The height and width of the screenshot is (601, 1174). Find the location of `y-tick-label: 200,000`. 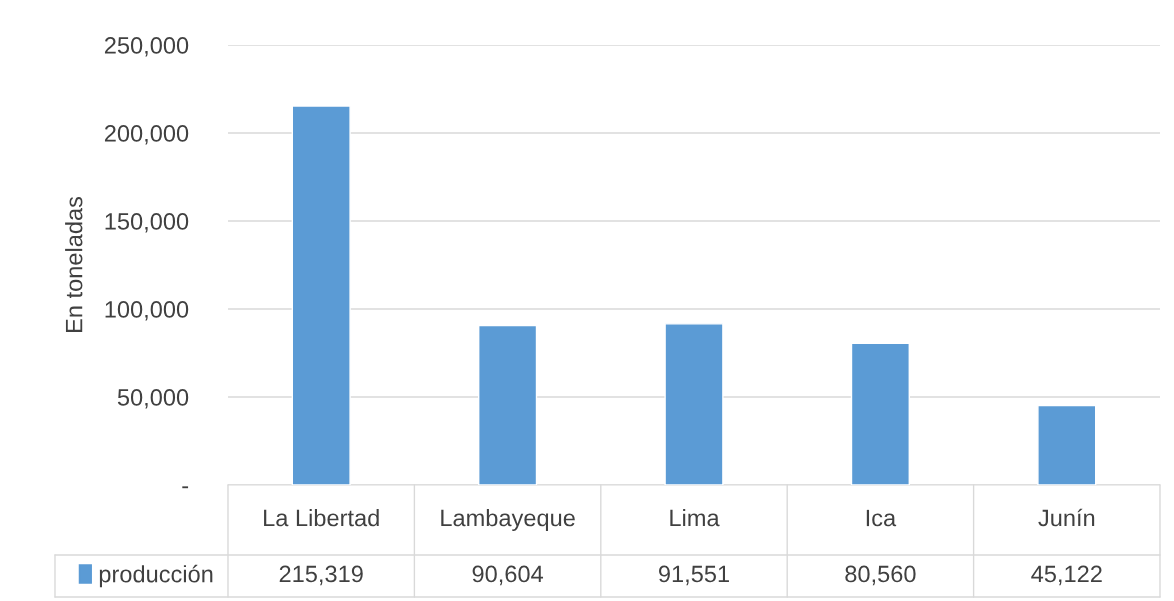

y-tick-label: 200,000 is located at coordinates (146, 135).